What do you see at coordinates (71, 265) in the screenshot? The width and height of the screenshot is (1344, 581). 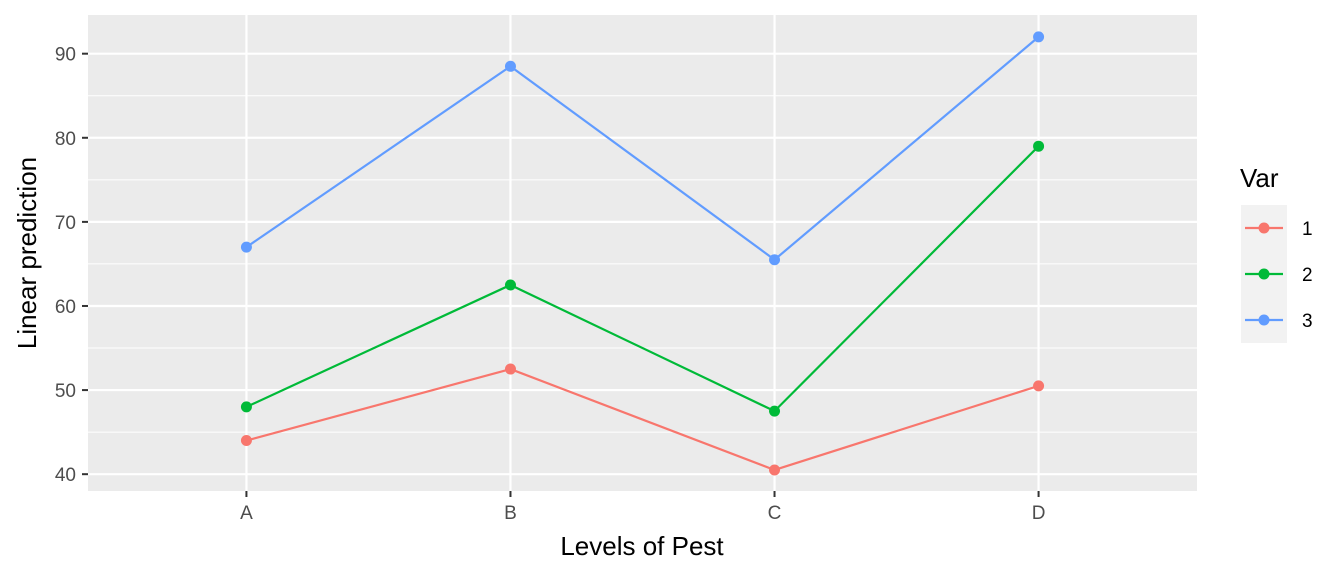 I see `y-axis: 40 50 60 70 80 90` at bounding box center [71, 265].